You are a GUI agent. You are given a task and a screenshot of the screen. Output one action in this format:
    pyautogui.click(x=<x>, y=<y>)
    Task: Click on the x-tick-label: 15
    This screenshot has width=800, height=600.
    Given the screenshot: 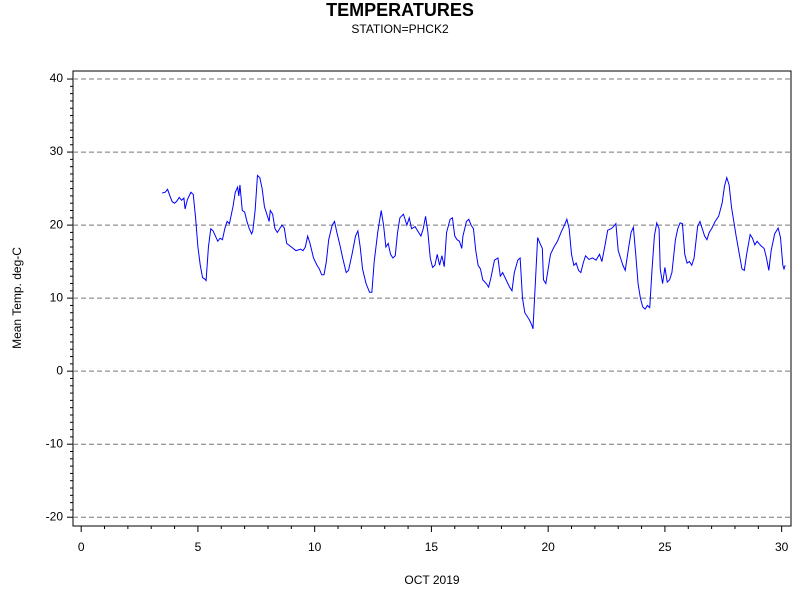 What is the action you would take?
    pyautogui.click(x=432, y=547)
    